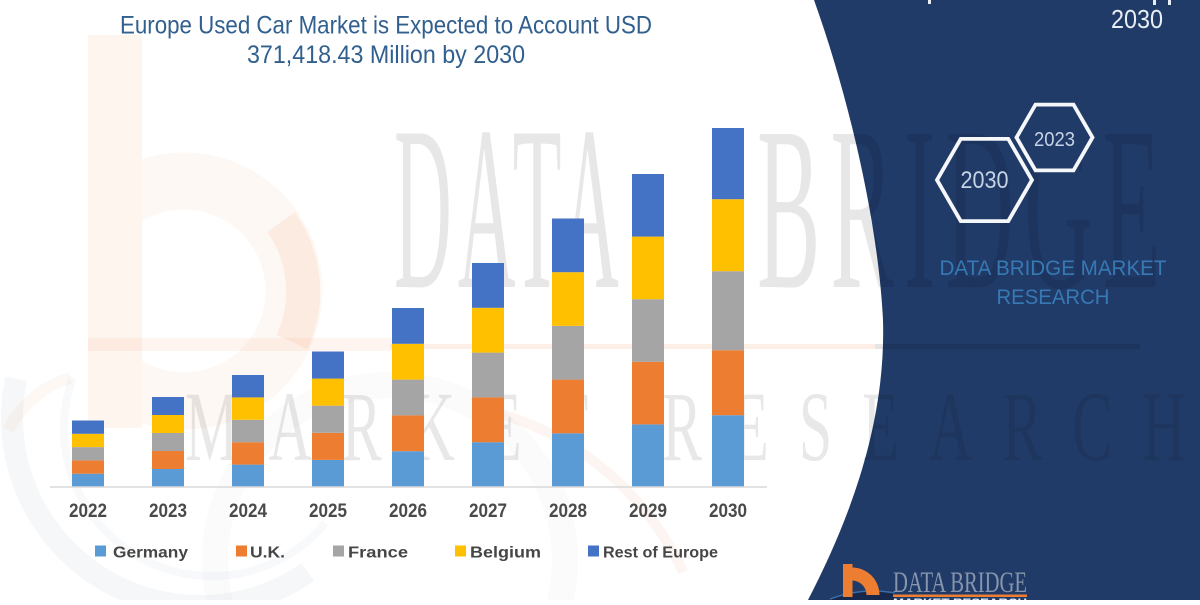 This screenshot has height=605, width=1200. Describe the element at coordinates (248, 511) in the screenshot. I see `svg-text: 2024` at that location.